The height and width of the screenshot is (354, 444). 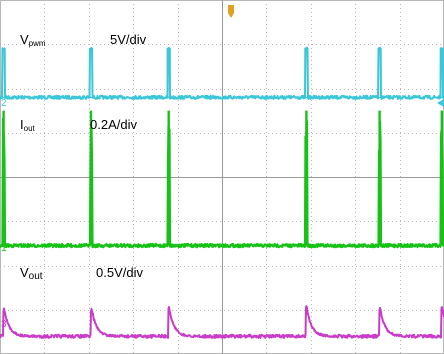 What do you see at coordinates (30, 128) in the screenshot?
I see `iout-label-sub: out` at bounding box center [30, 128].